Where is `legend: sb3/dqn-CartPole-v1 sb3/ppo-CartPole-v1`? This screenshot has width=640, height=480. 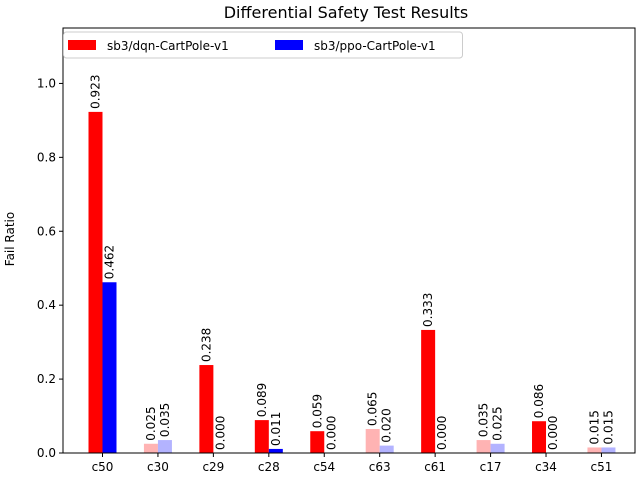
legend: sb3/dqn-CartPole-v1 sb3/ppo-CartPole-v1 is located at coordinates (263, 45).